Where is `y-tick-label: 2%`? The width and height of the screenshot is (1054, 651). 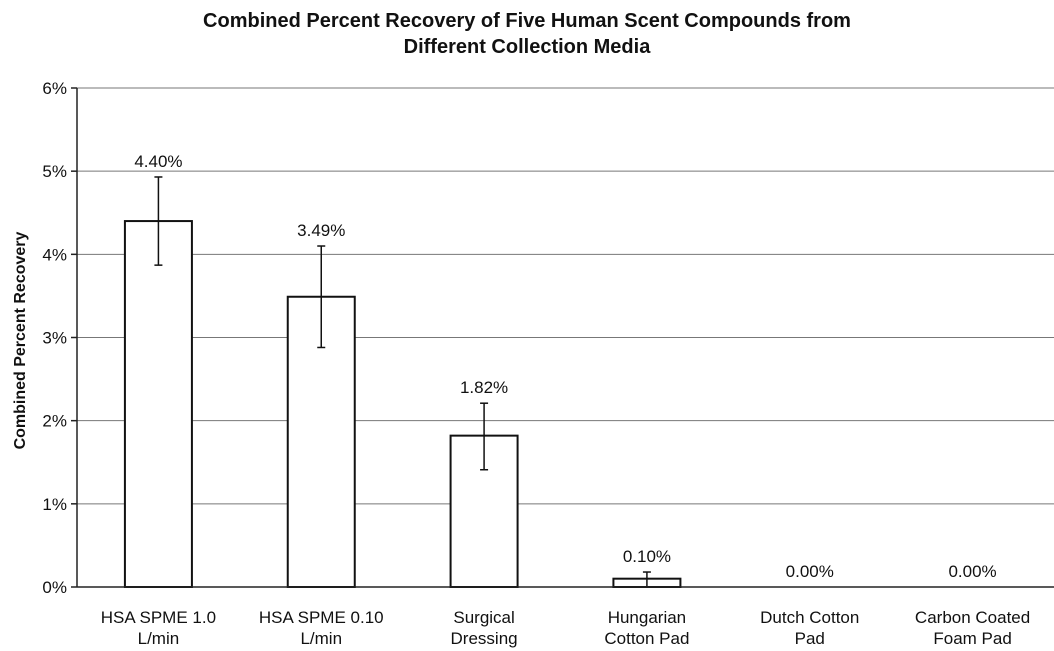
y-tick-label: 2% is located at coordinates (54, 421).